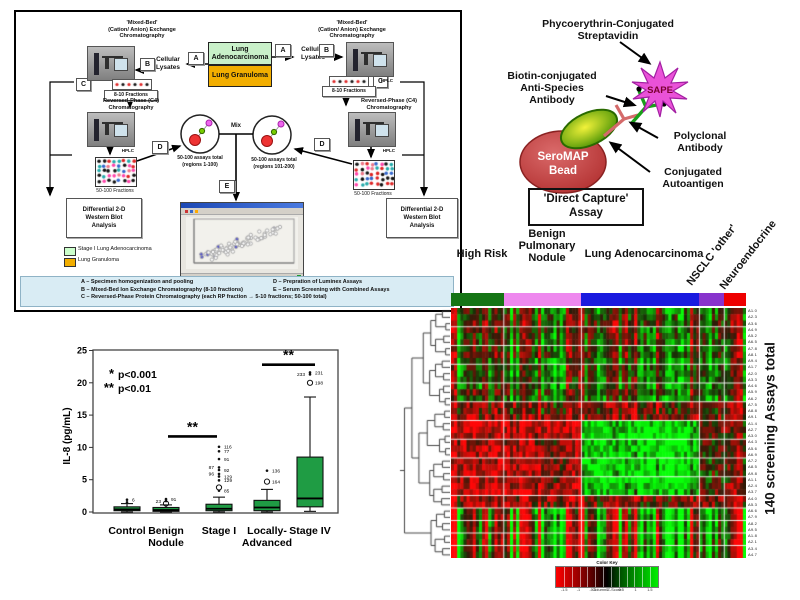  What do you see at coordinates (753, 373) in the screenshot?
I see `heatmap-row-label: A2.0` at bounding box center [753, 373].